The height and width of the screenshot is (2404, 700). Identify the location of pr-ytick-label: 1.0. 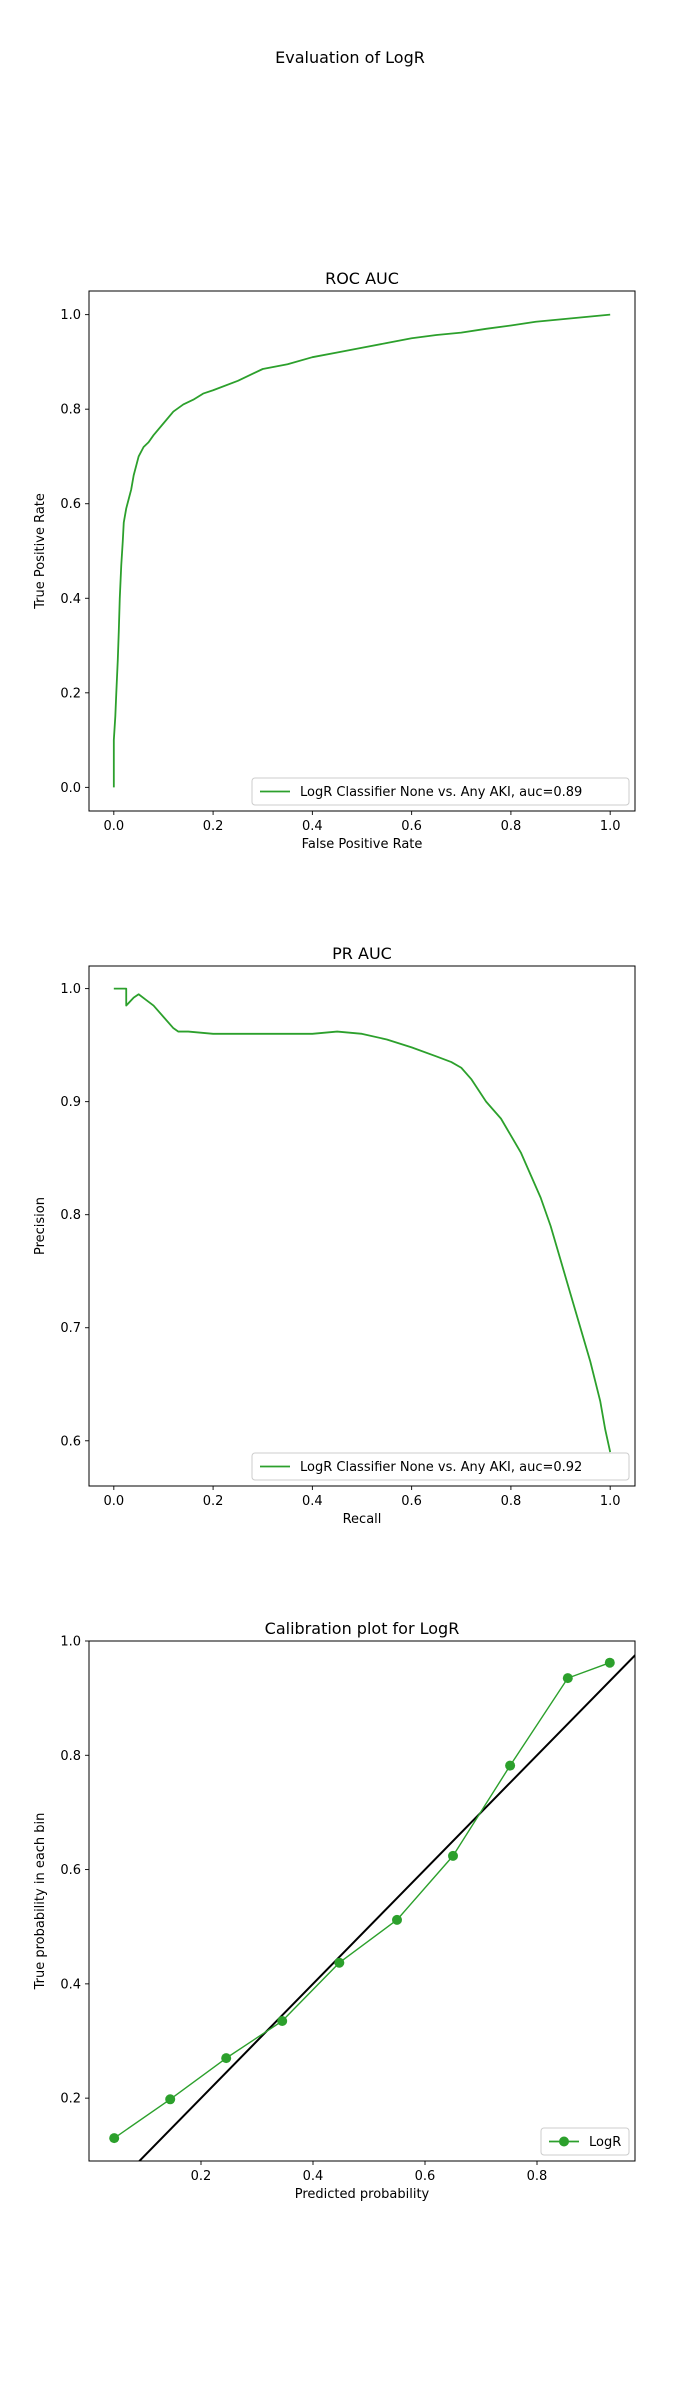
(70, 989).